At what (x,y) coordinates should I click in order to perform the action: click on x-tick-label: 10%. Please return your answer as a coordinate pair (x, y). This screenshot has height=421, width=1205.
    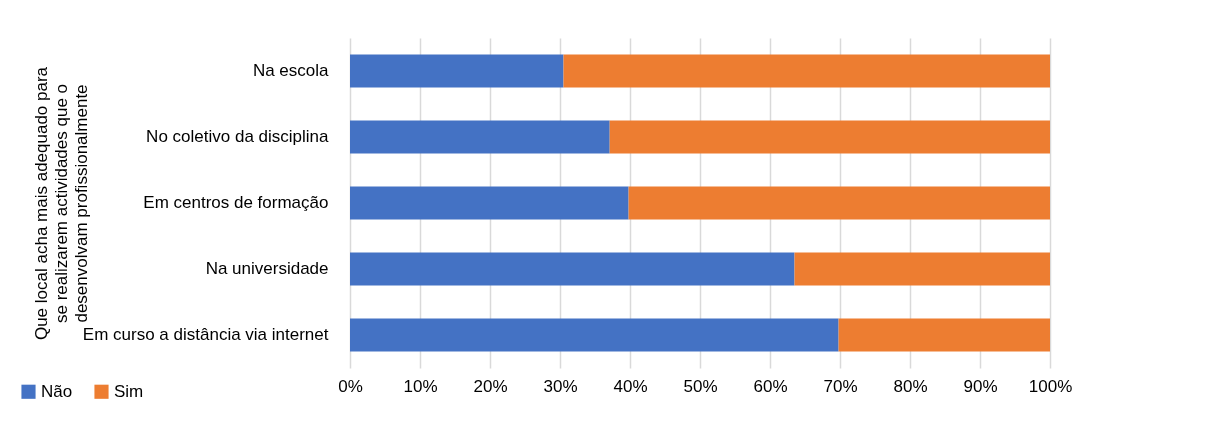
    Looking at the image, I should click on (420, 386).